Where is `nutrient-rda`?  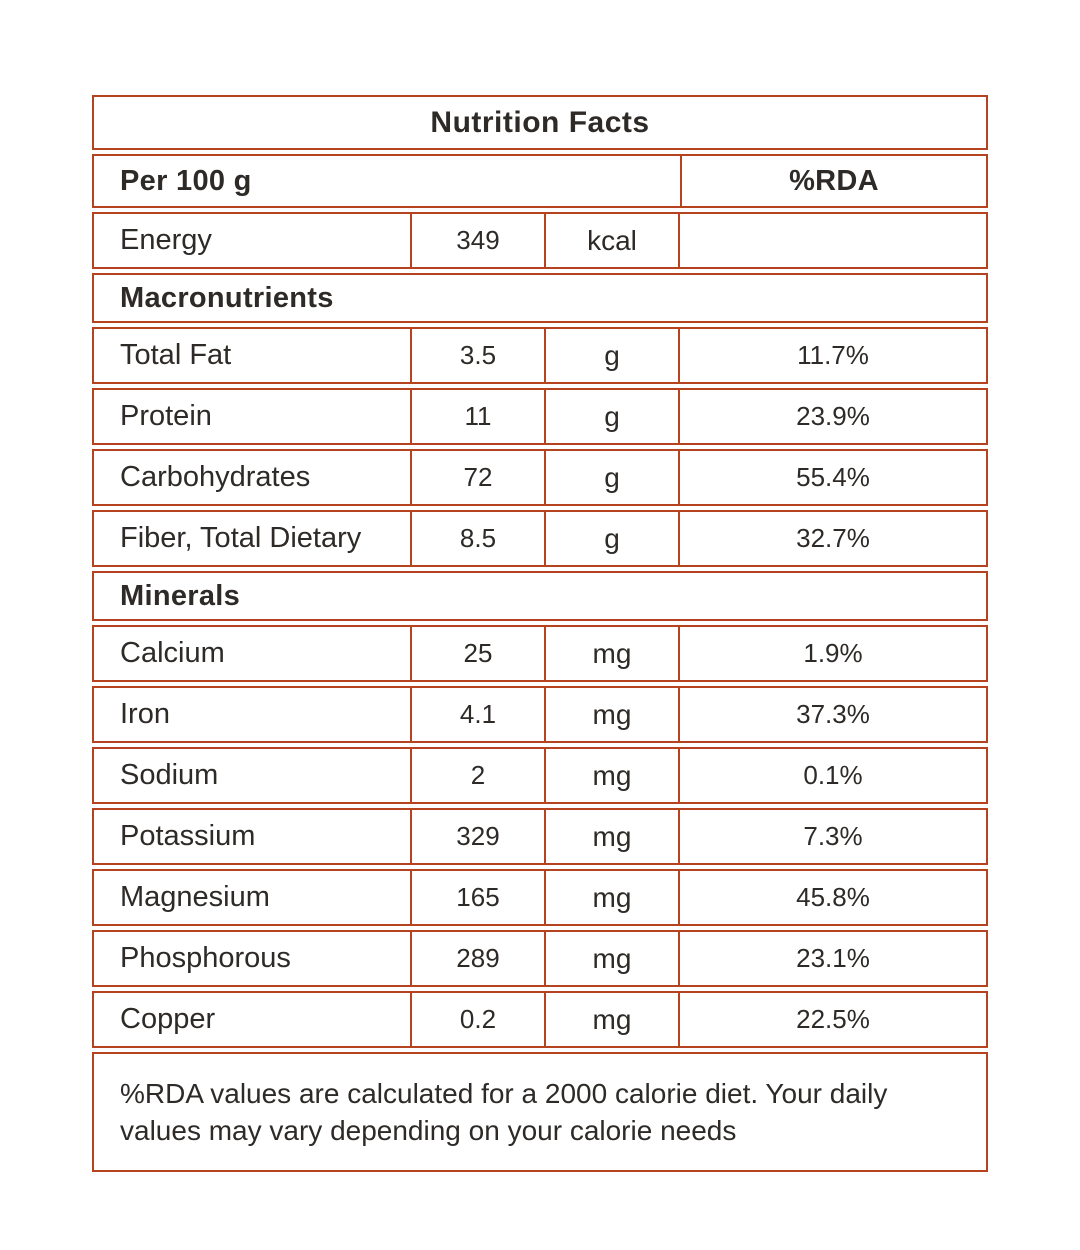
nutrient-rda is located at coordinates (832, 240).